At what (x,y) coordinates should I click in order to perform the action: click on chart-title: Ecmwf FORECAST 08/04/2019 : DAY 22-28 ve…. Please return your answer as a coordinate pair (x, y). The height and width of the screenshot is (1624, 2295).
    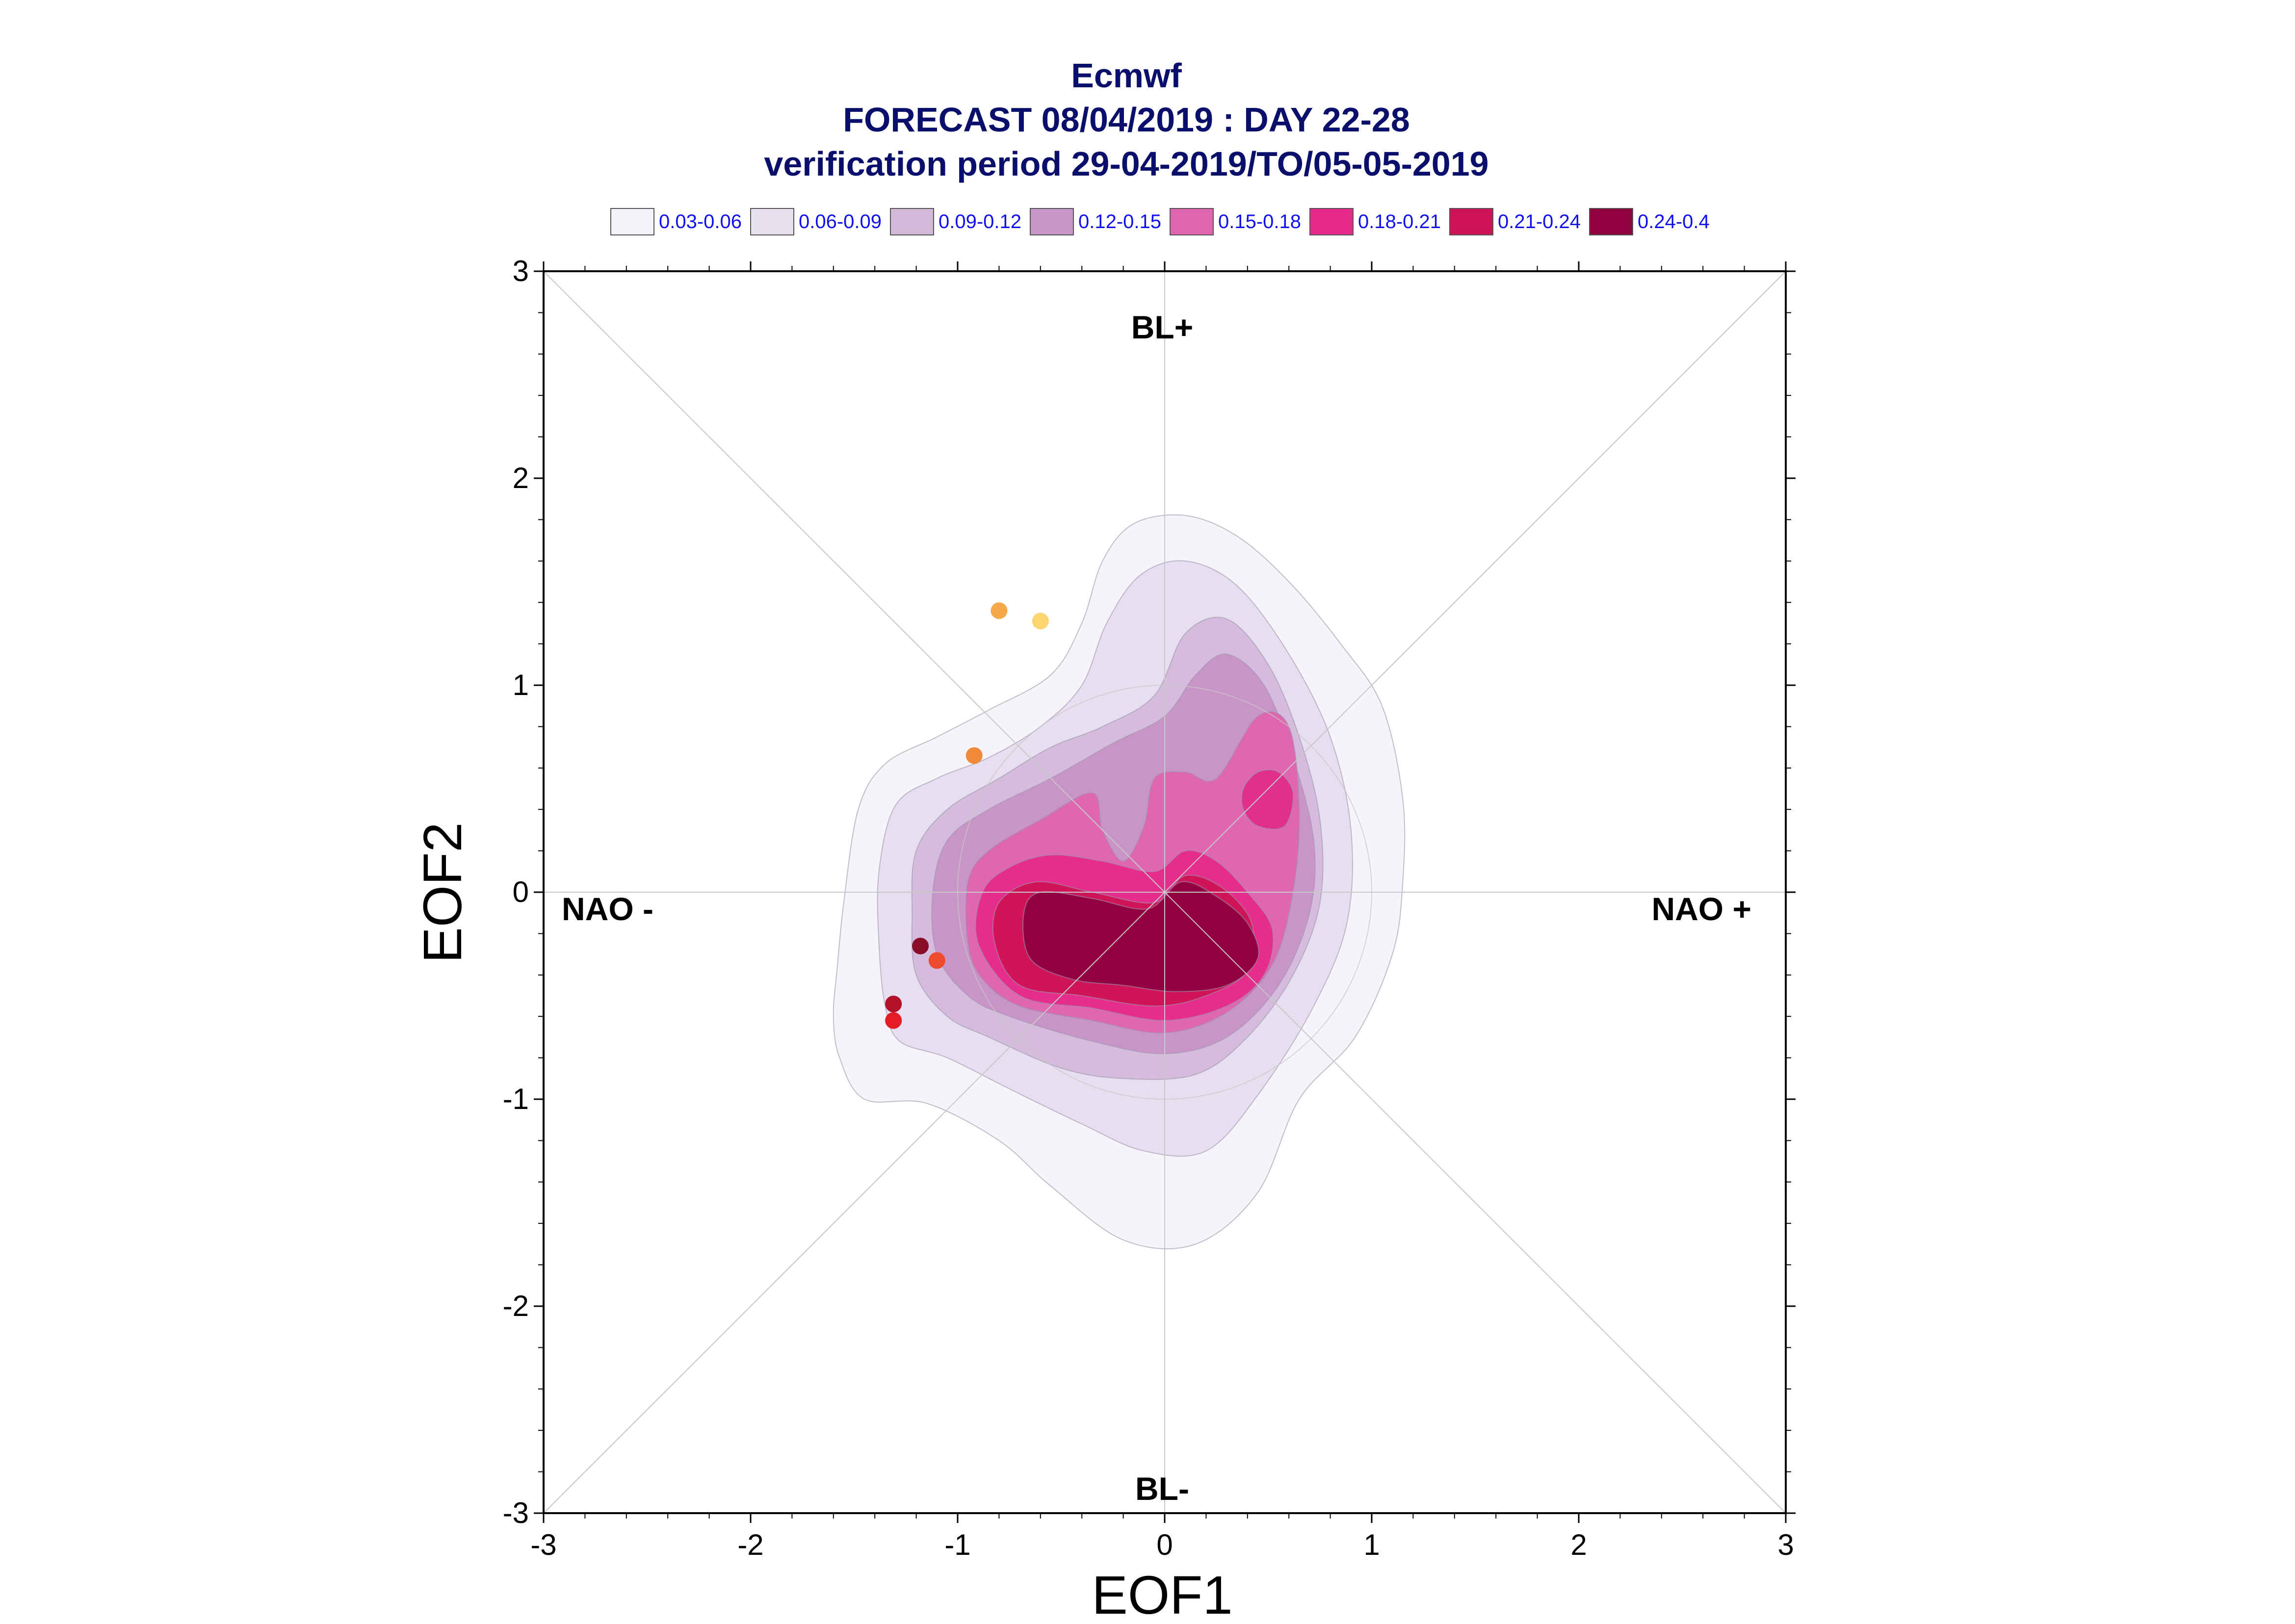
    Looking at the image, I should click on (1126, 119).